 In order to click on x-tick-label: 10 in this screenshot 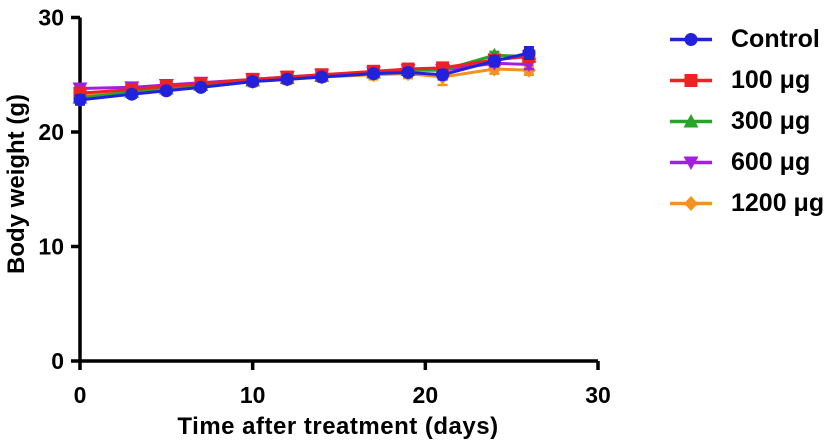, I will do `click(253, 395)`.